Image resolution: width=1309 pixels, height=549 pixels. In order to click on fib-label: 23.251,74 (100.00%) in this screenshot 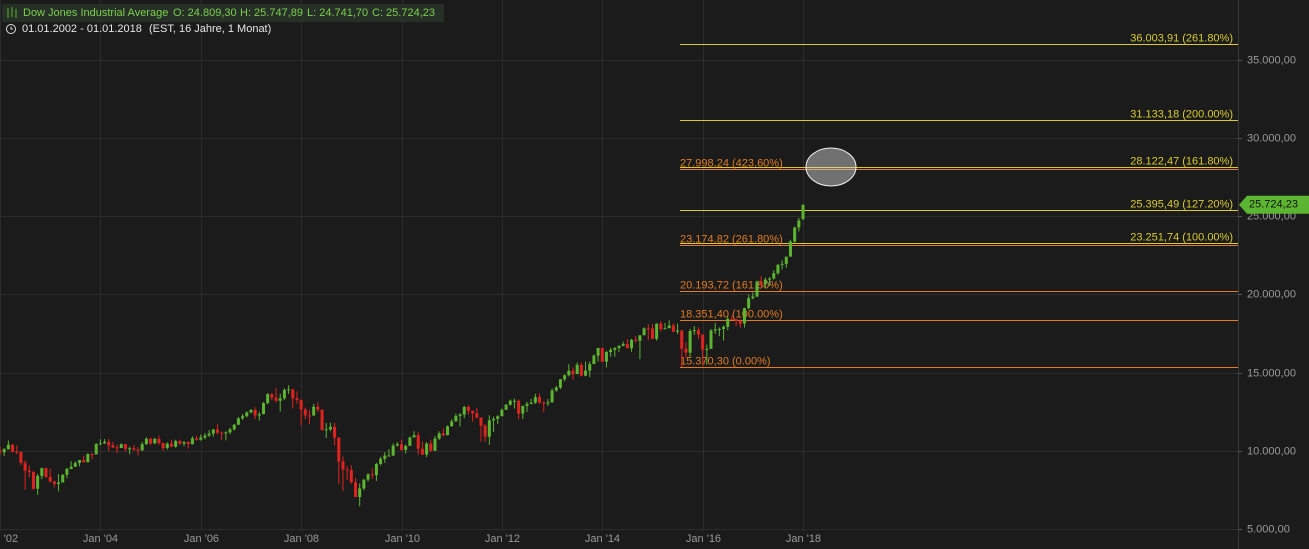, I will do `click(1181, 237)`.